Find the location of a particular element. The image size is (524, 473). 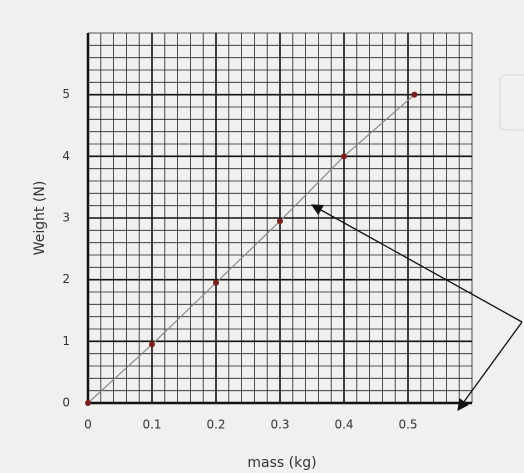

y-tick-label: 4 is located at coordinates (66, 156).